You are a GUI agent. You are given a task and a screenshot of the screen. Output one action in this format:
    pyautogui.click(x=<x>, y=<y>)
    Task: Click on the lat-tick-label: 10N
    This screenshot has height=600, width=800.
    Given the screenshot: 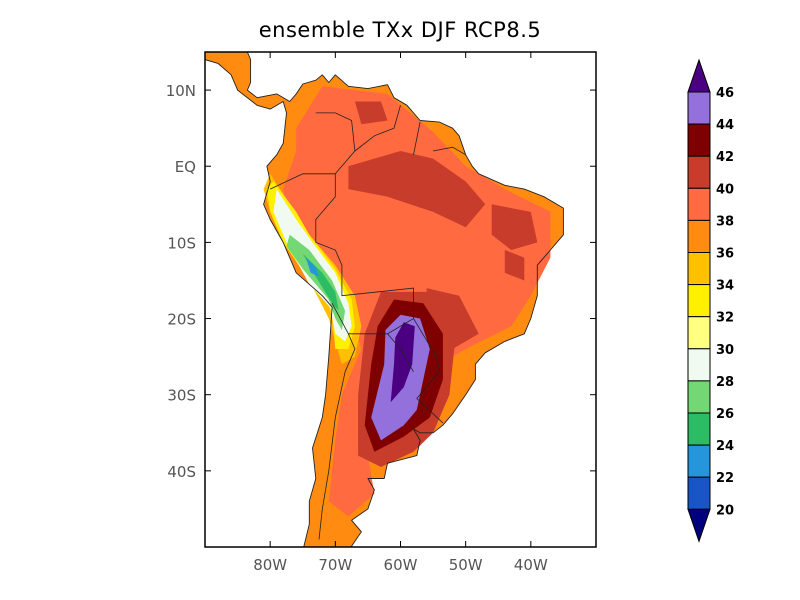 What is the action you would take?
    pyautogui.click(x=181, y=91)
    